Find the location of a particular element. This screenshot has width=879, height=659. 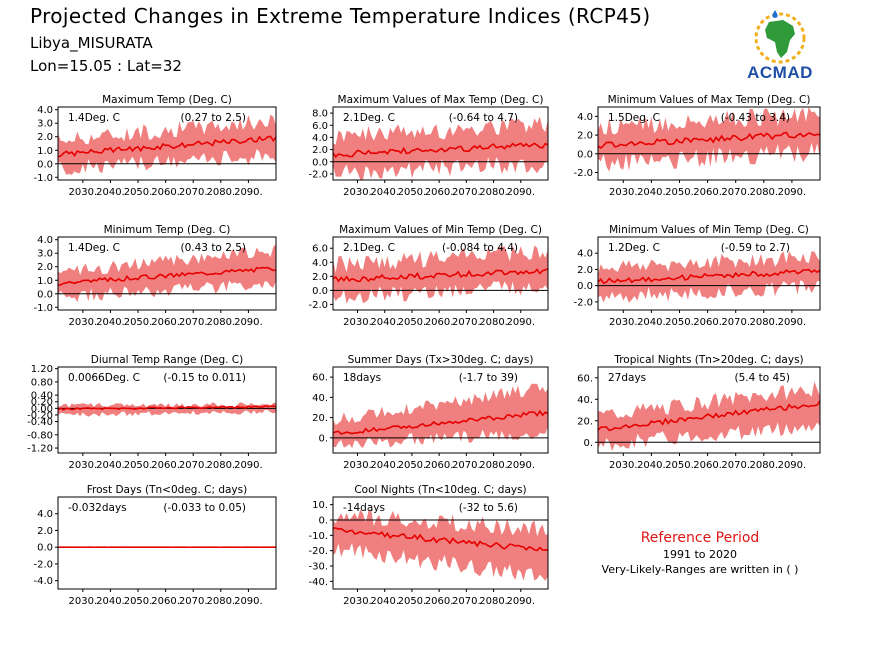

likely-range-value: (-0.59 to 2.7) is located at coordinates (755, 248).